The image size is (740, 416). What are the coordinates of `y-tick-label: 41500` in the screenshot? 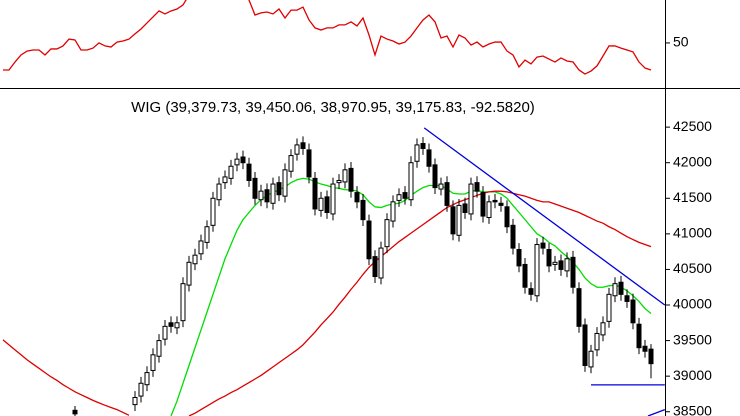 It's located at (692, 197).